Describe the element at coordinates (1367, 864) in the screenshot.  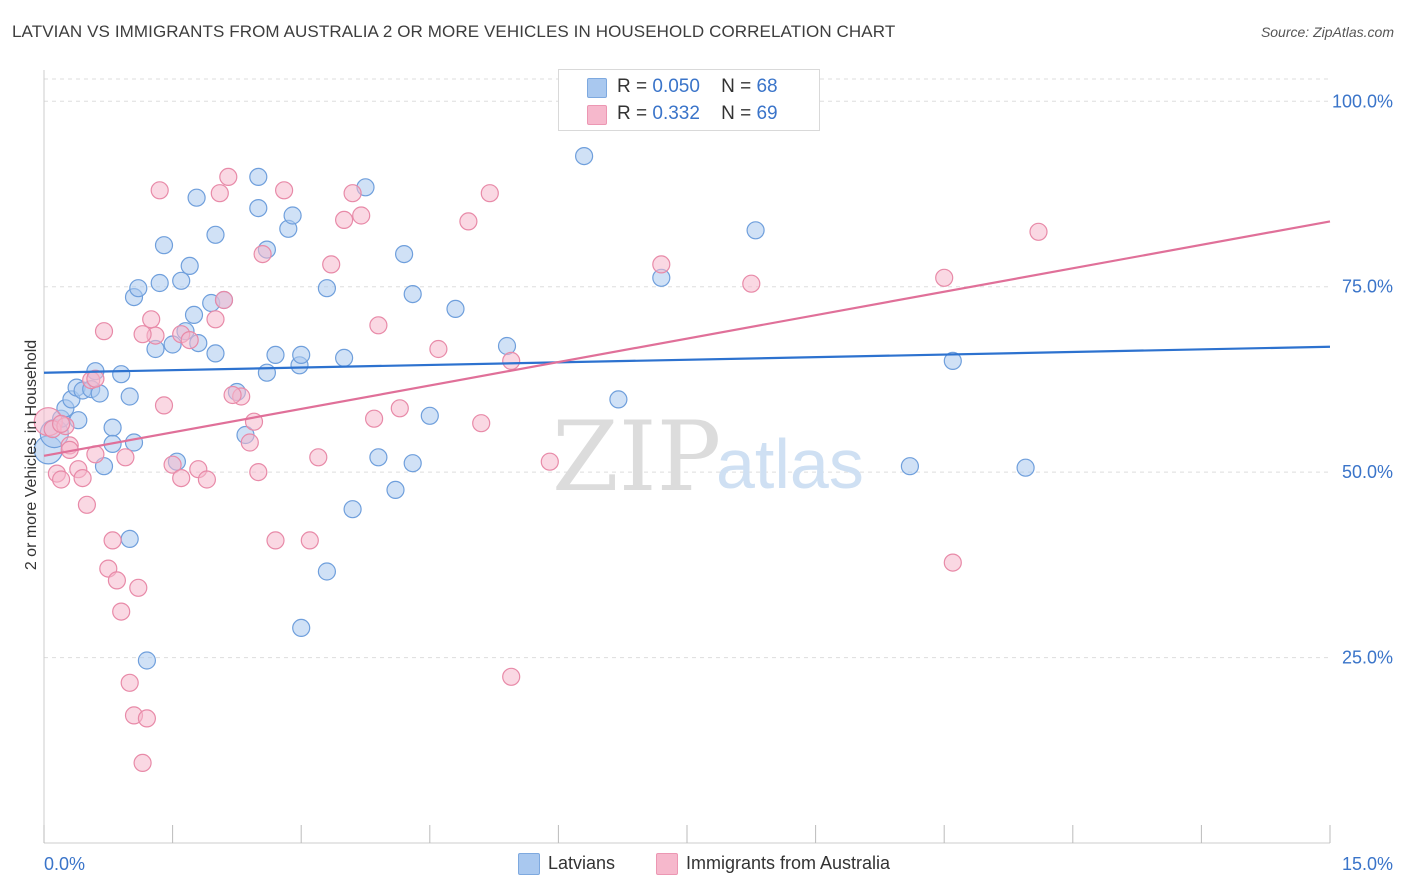
I see `x-tick-label: 15.0%` at that location.